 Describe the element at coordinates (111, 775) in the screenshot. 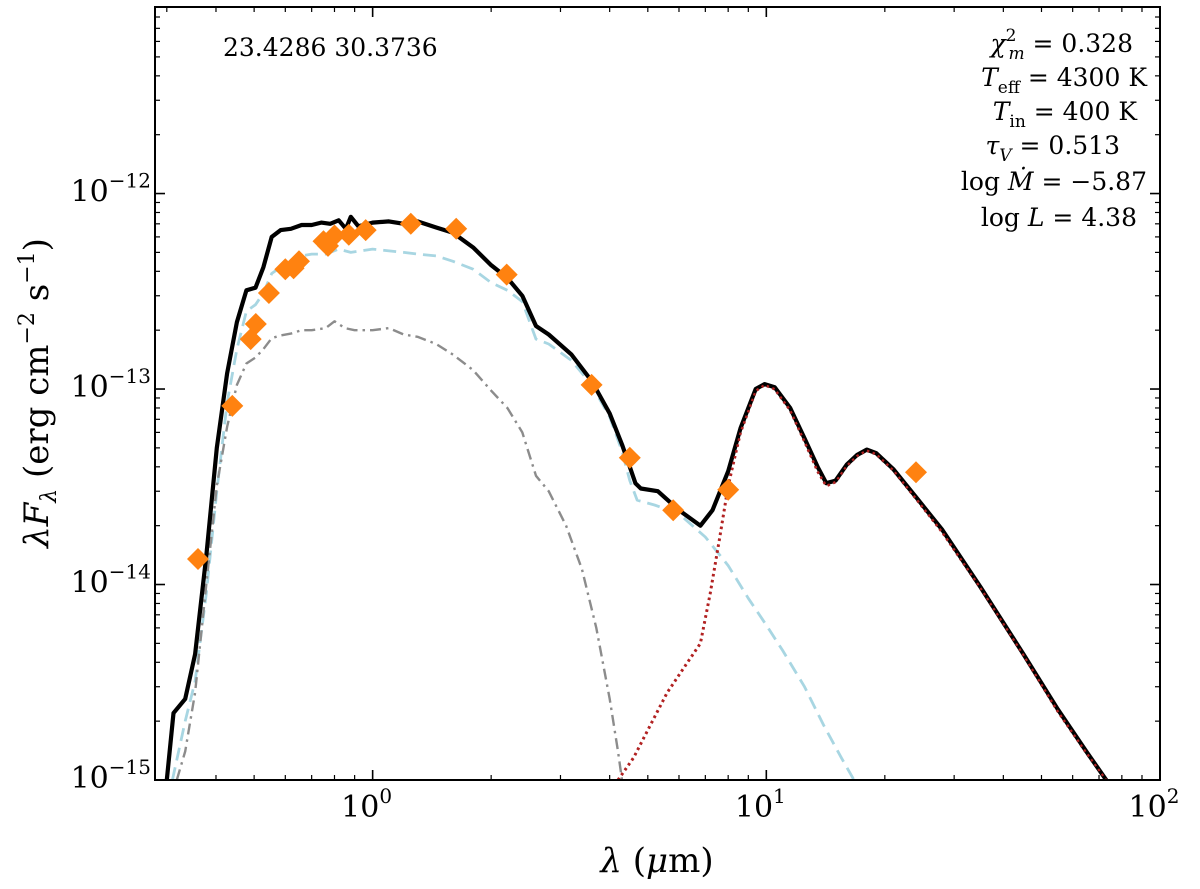

I see `y-tick-label: 10−15` at that location.